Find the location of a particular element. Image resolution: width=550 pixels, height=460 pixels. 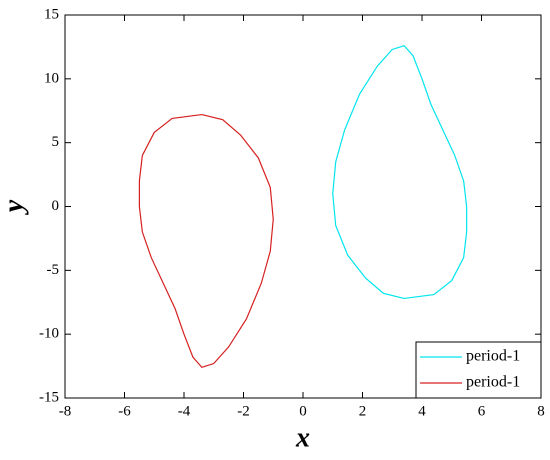

y-tick-label: 15 is located at coordinates (51, 14).